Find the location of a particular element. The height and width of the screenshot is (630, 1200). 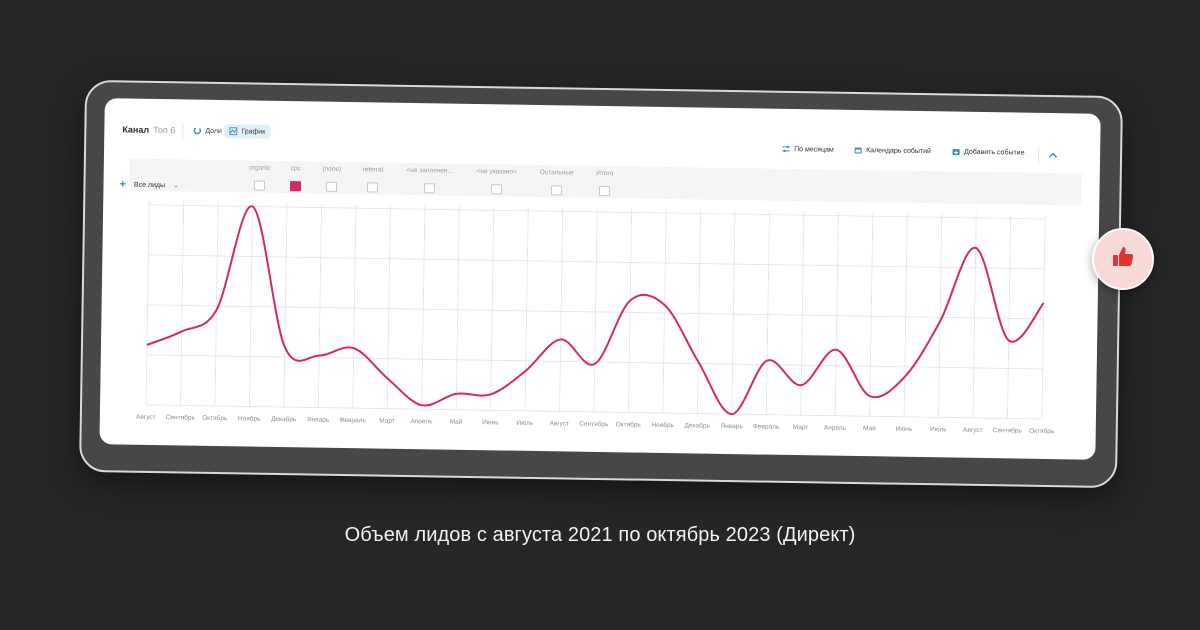

calendar-icon is located at coordinates (858, 150).